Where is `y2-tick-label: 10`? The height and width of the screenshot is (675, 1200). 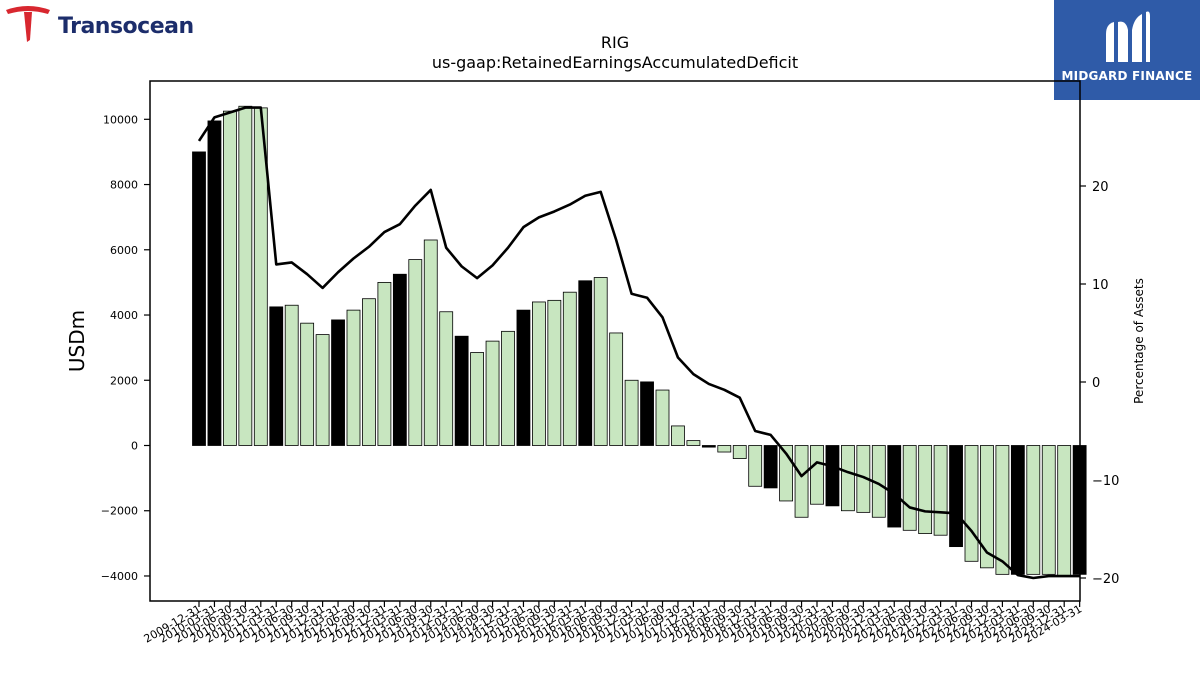 y2-tick-label: 10 is located at coordinates (1100, 285).